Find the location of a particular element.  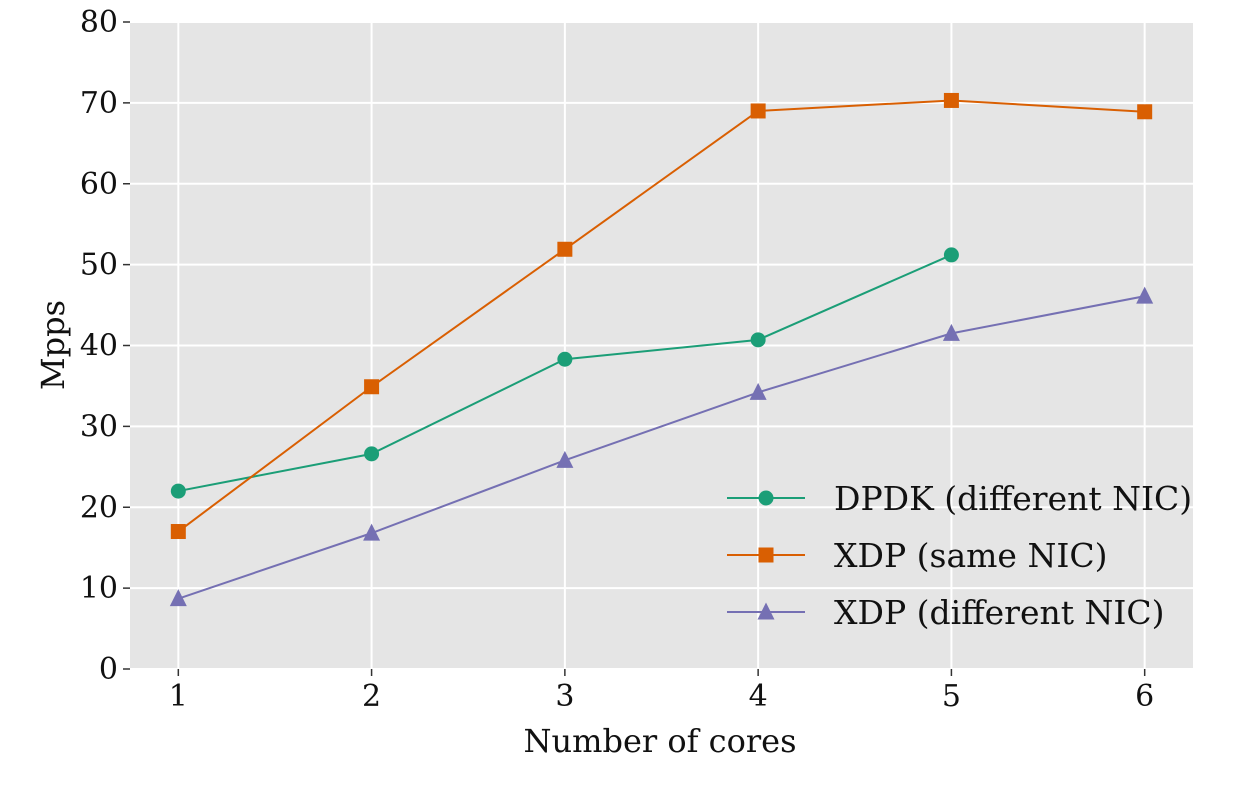

y-tick-label: 40 is located at coordinates (99, 346).